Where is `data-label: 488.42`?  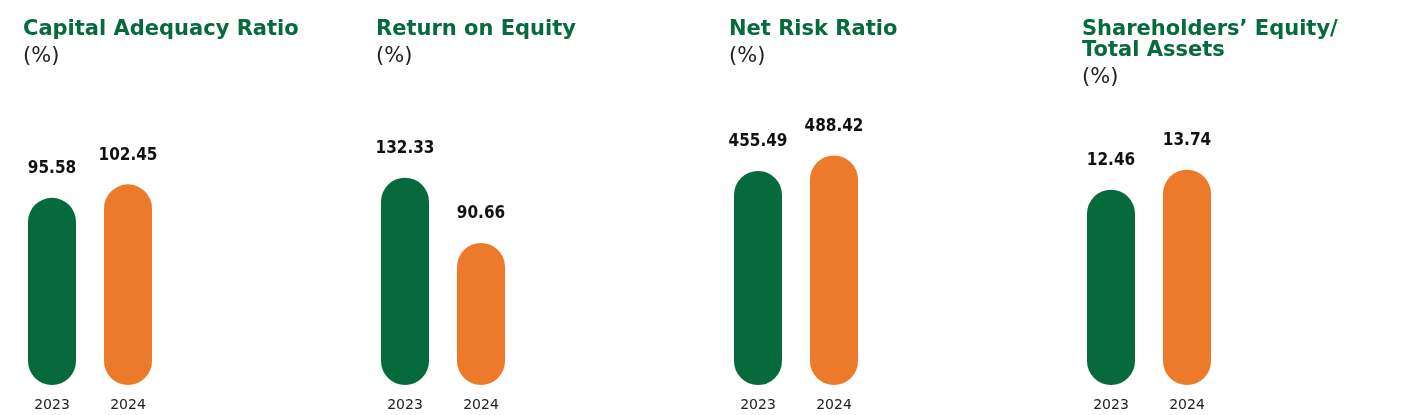
data-label: 488.42 is located at coordinates (834, 124).